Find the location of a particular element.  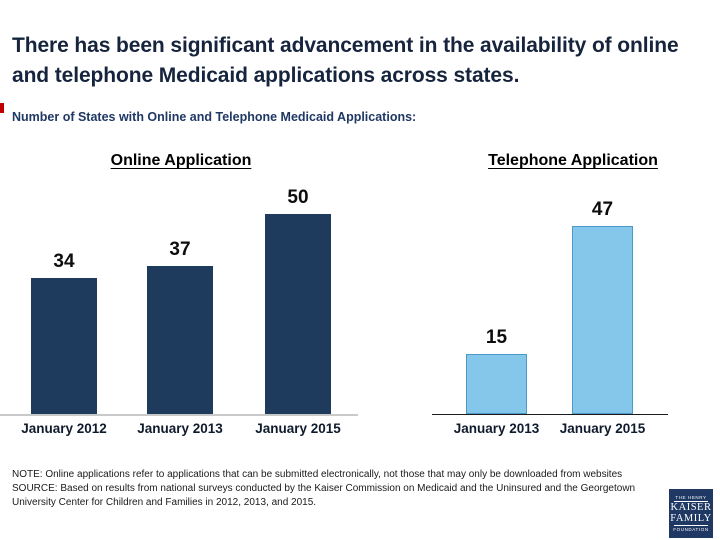

logo-name-line1: KAISER is located at coordinates (691, 507).